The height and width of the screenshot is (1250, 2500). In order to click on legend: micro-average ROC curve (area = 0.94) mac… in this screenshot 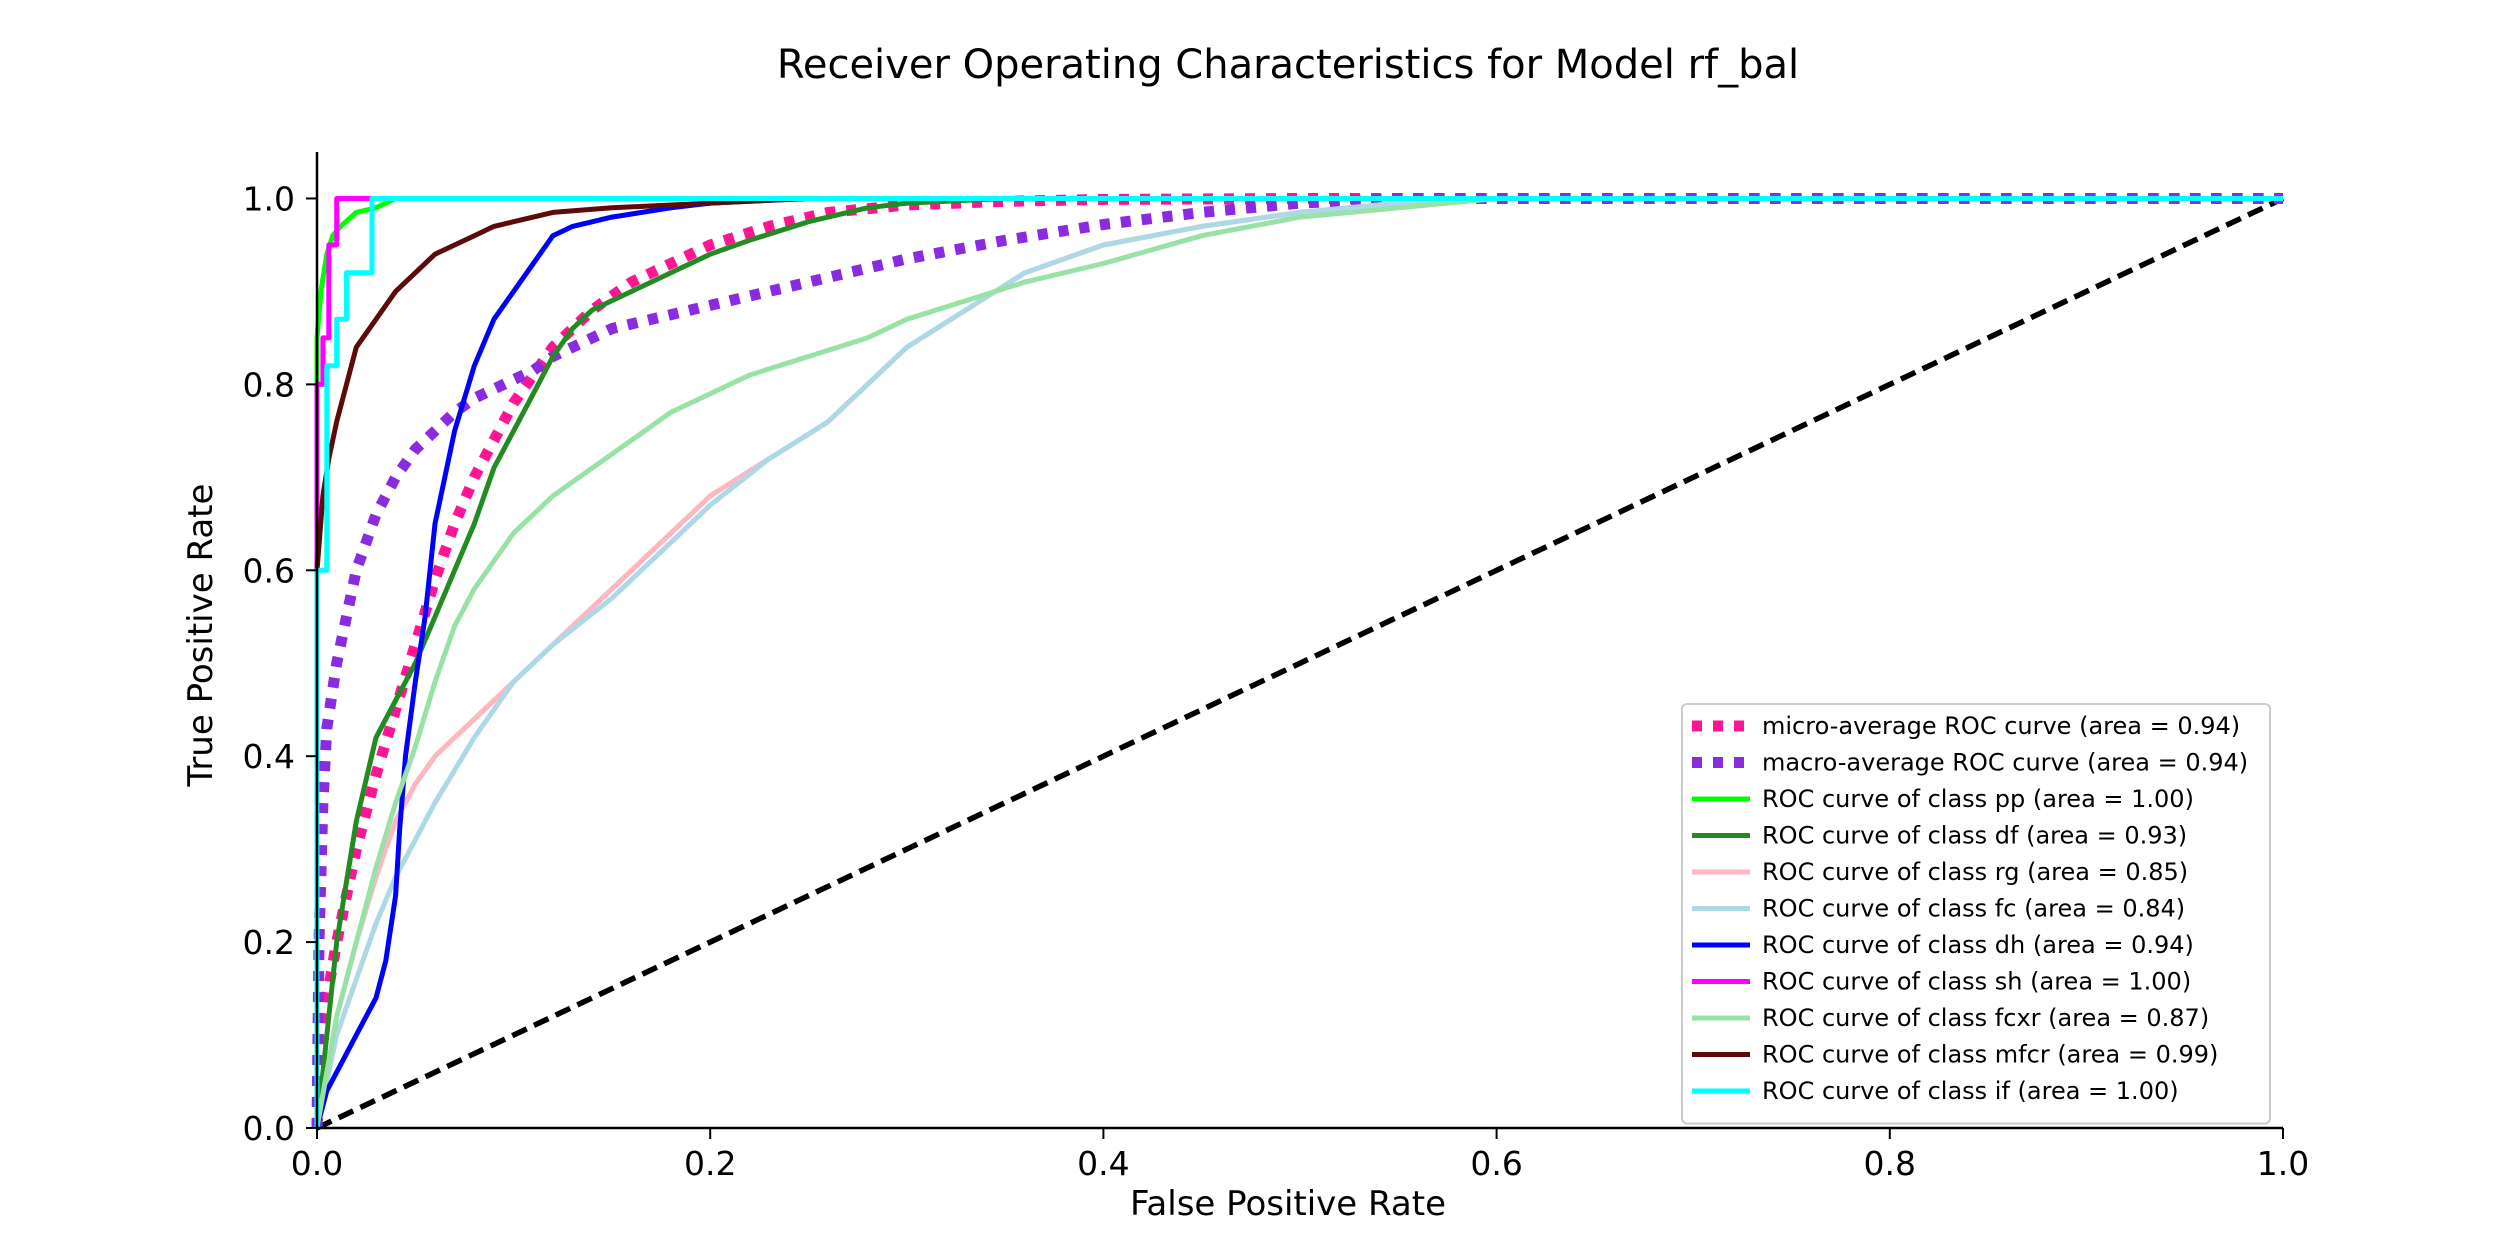, I will do `click(1976, 914)`.